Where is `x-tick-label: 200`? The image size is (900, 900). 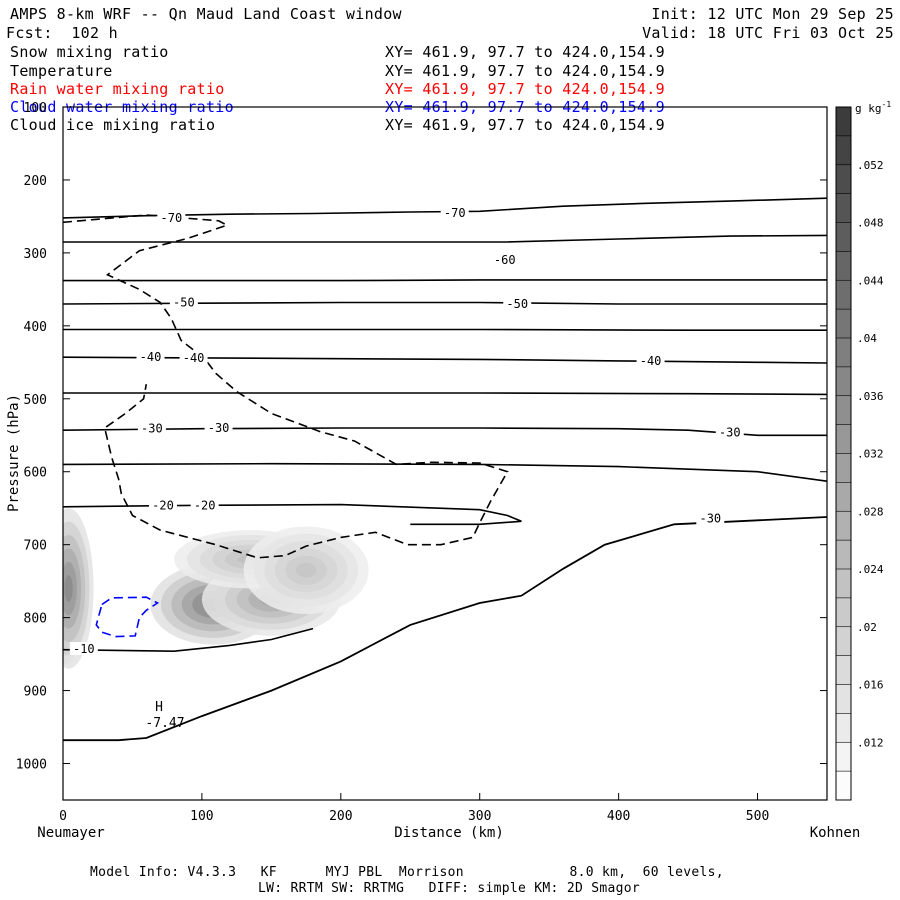 x-tick-label: 200 is located at coordinates (340, 816).